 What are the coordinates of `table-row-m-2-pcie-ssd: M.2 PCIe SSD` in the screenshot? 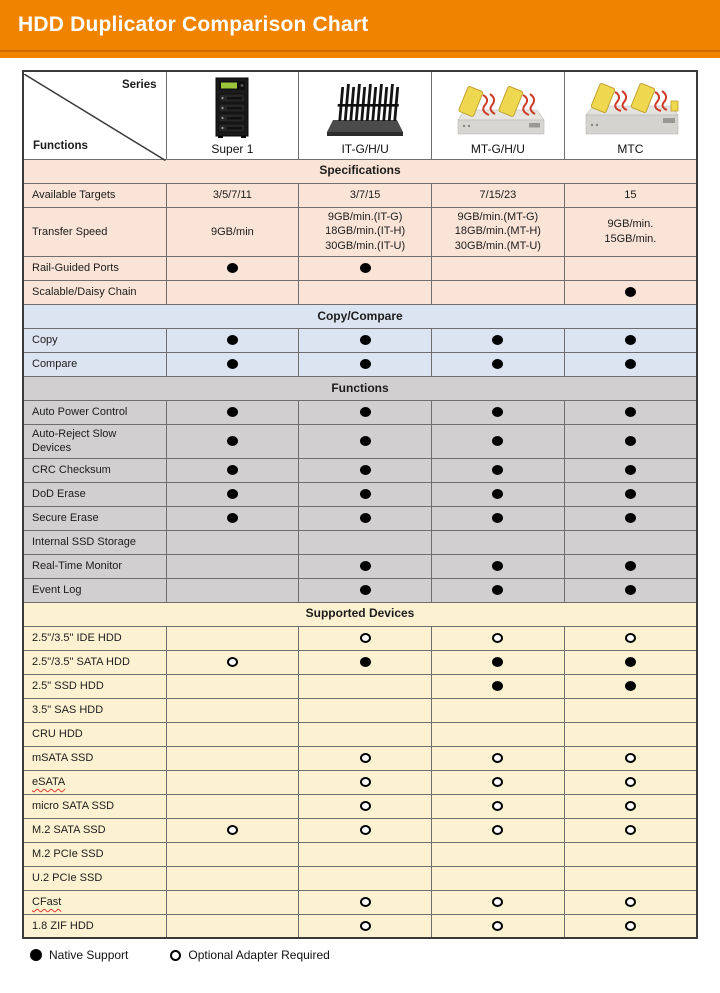 It's located at (360, 854).